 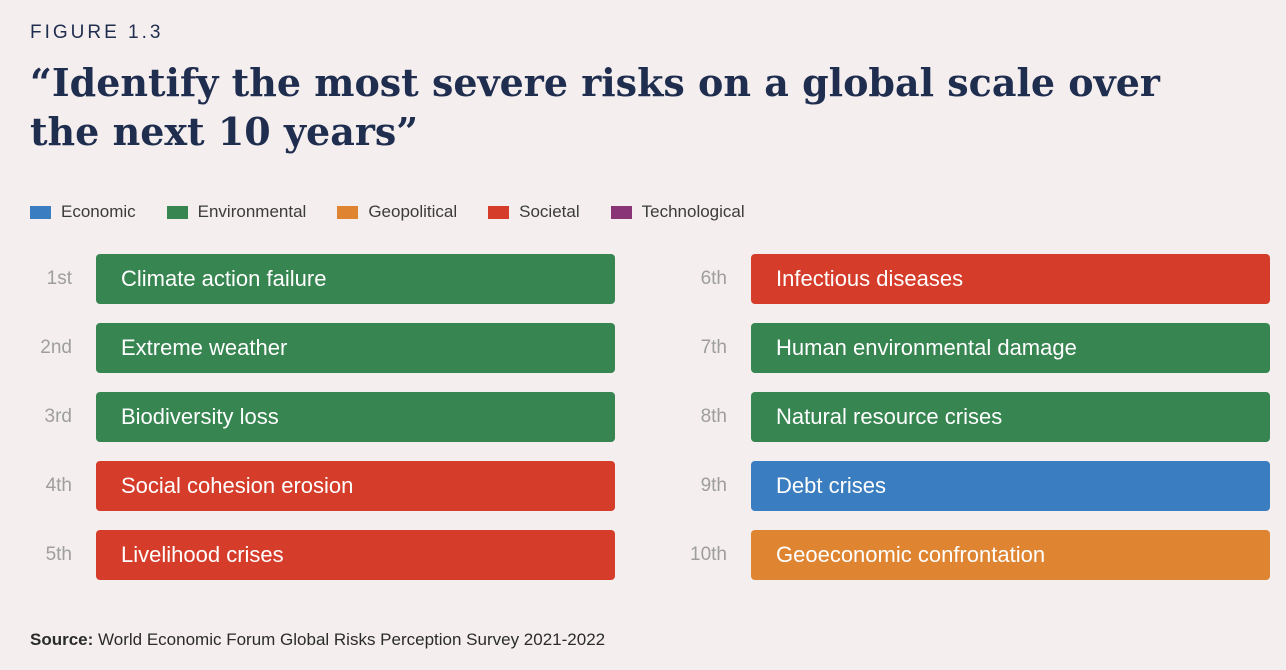 What do you see at coordinates (98, 211) in the screenshot?
I see `legend-label: Economic` at bounding box center [98, 211].